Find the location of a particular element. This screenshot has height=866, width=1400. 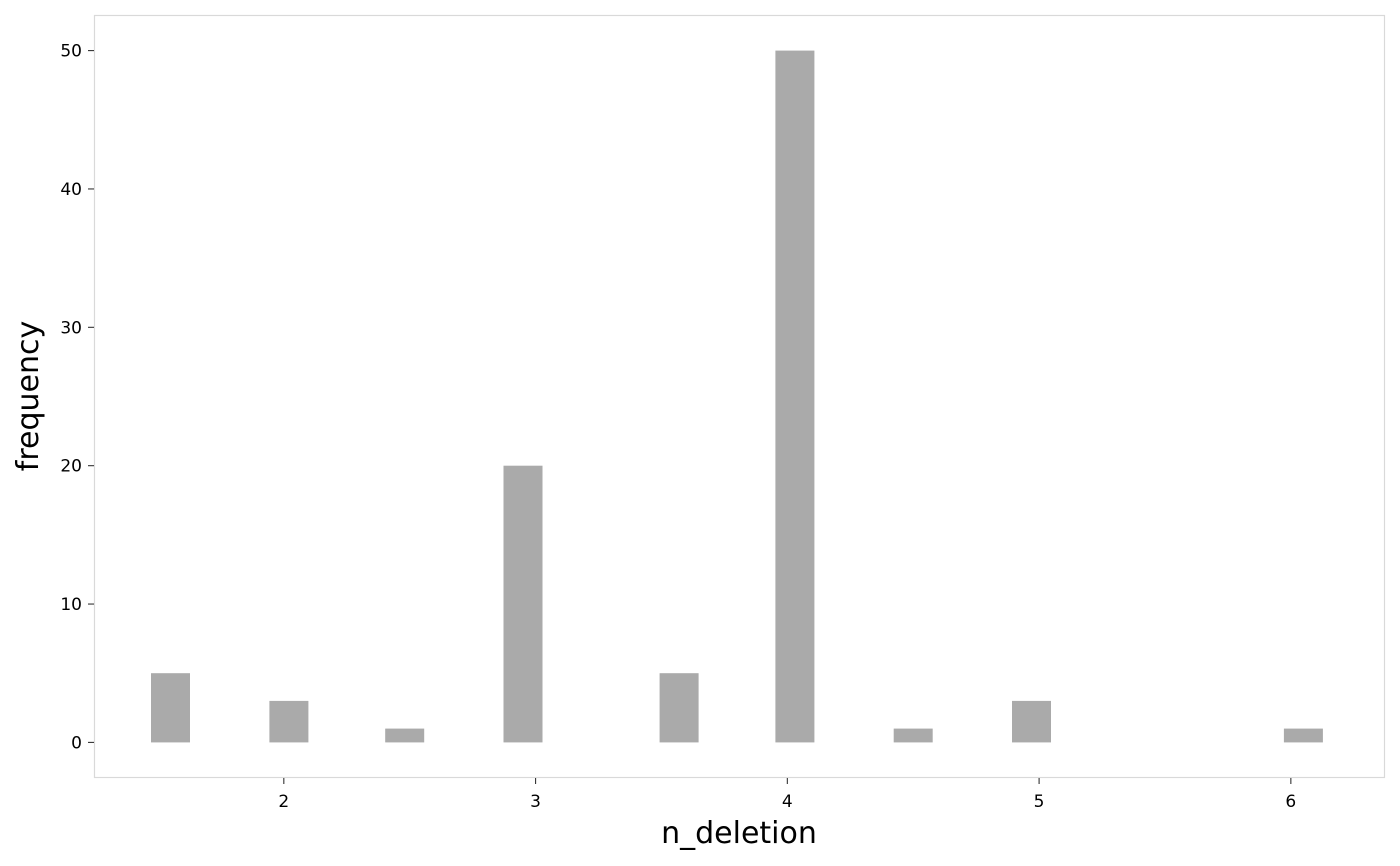

y-tick-label: 0 is located at coordinates (76, 743).